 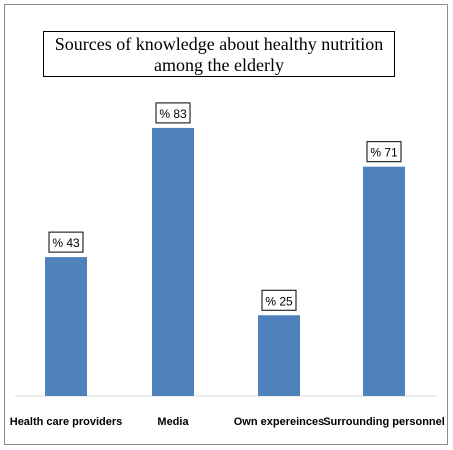 I want to click on data-label-2: % 25, so click(x=279, y=301).